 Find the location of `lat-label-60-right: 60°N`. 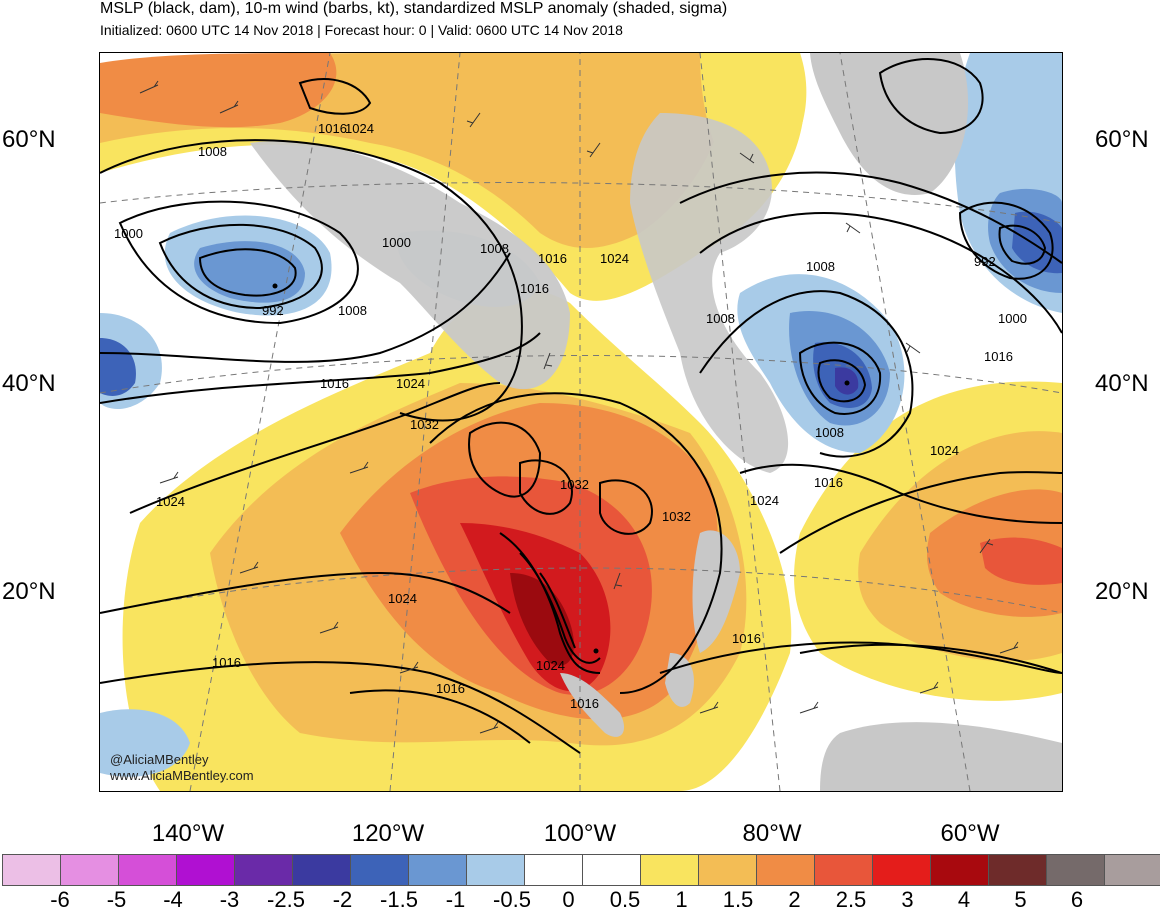

lat-label-60-right: 60°N is located at coordinates (1122, 139).